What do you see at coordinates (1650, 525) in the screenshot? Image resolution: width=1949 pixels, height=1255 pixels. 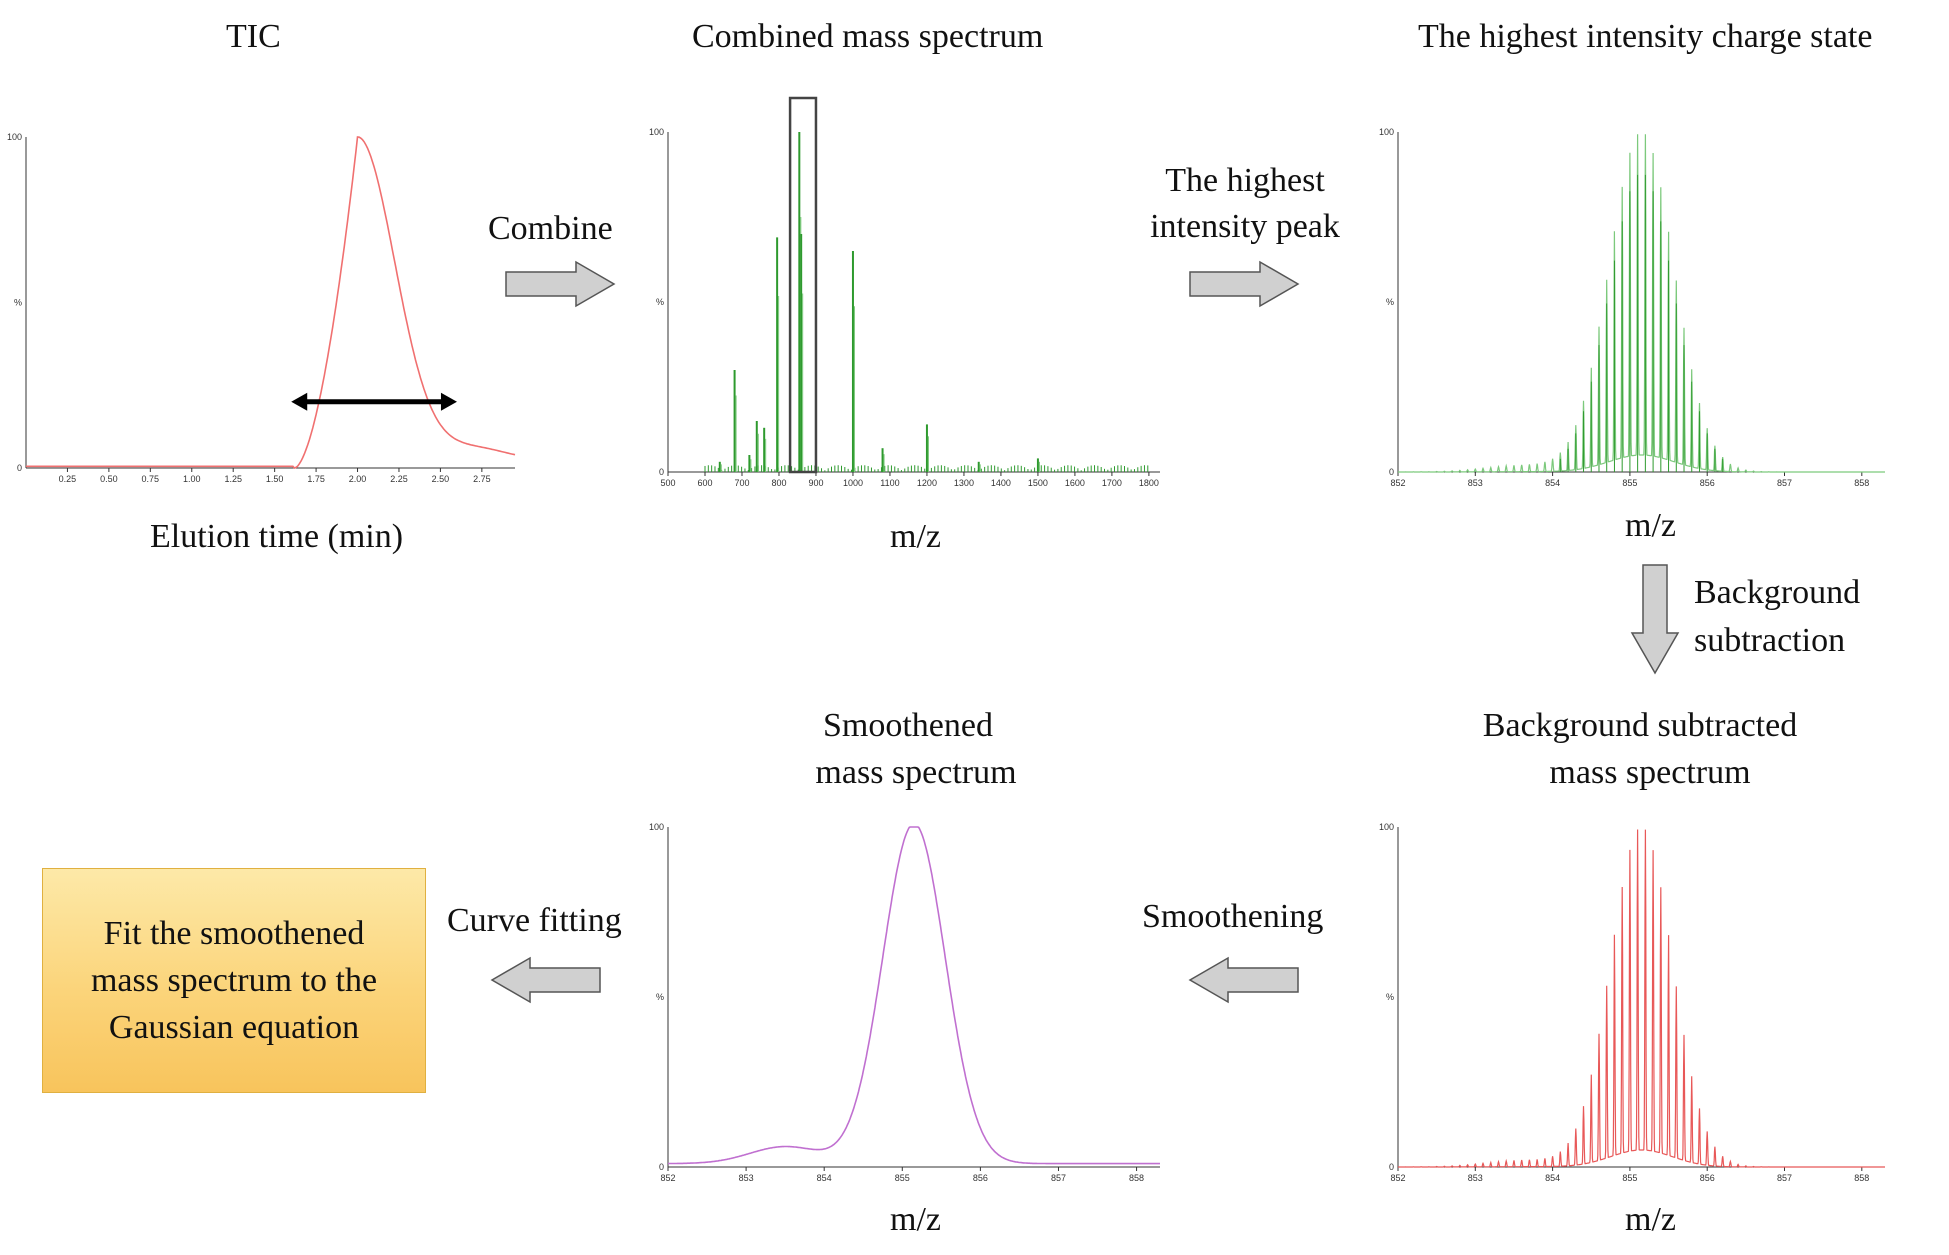 I see `highest-xlabel: m/z` at bounding box center [1650, 525].